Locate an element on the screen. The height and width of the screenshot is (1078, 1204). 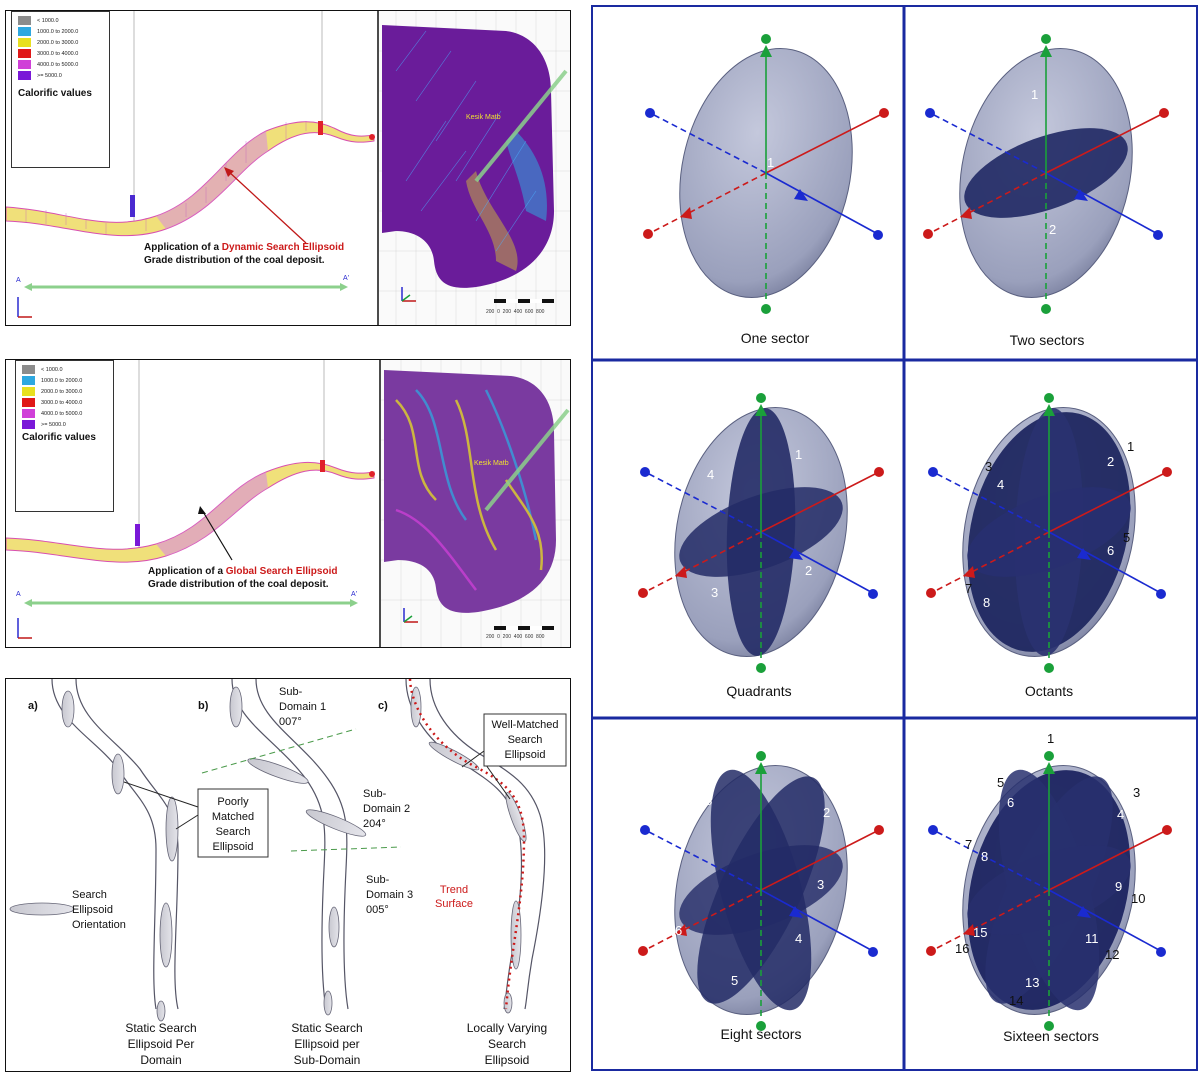
sixteen-sectors-ellipsoid is located at coordinates (1049, 891).